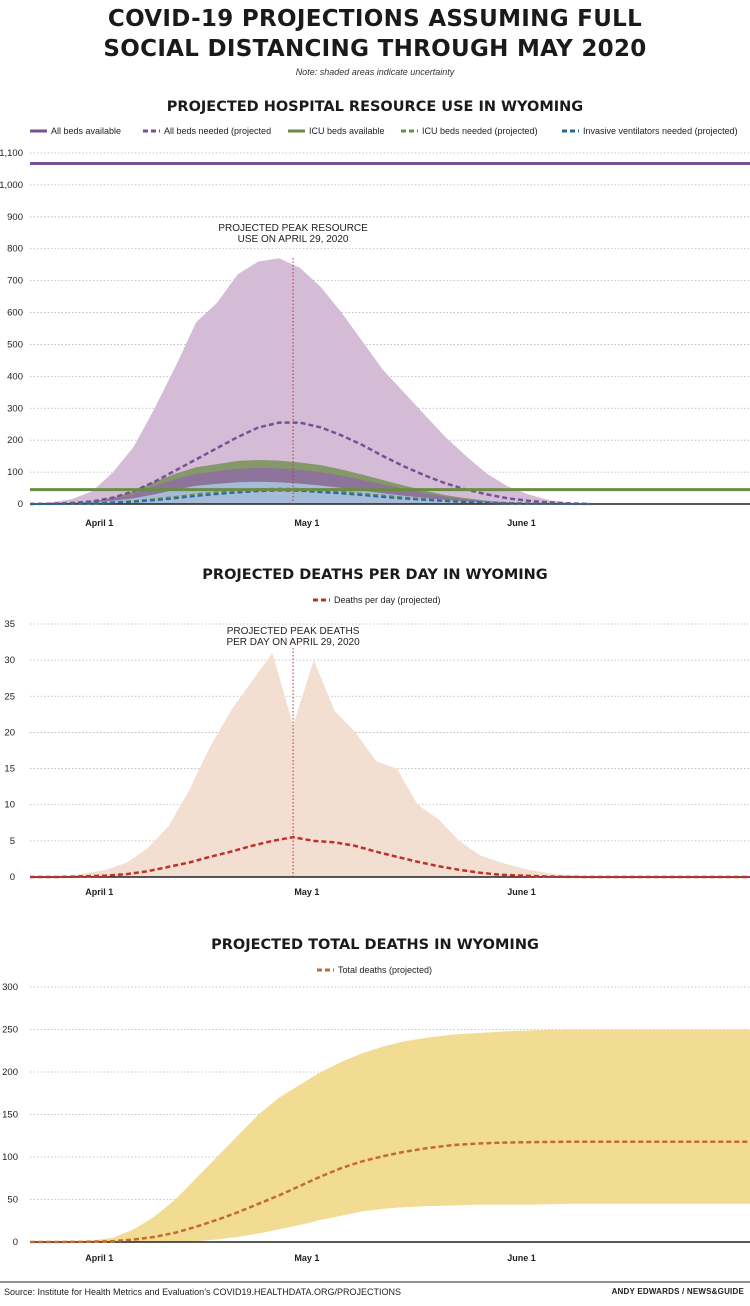 The width and height of the screenshot is (750, 1306). I want to click on y-tick-label-2-0: 0, so click(15, 1242).